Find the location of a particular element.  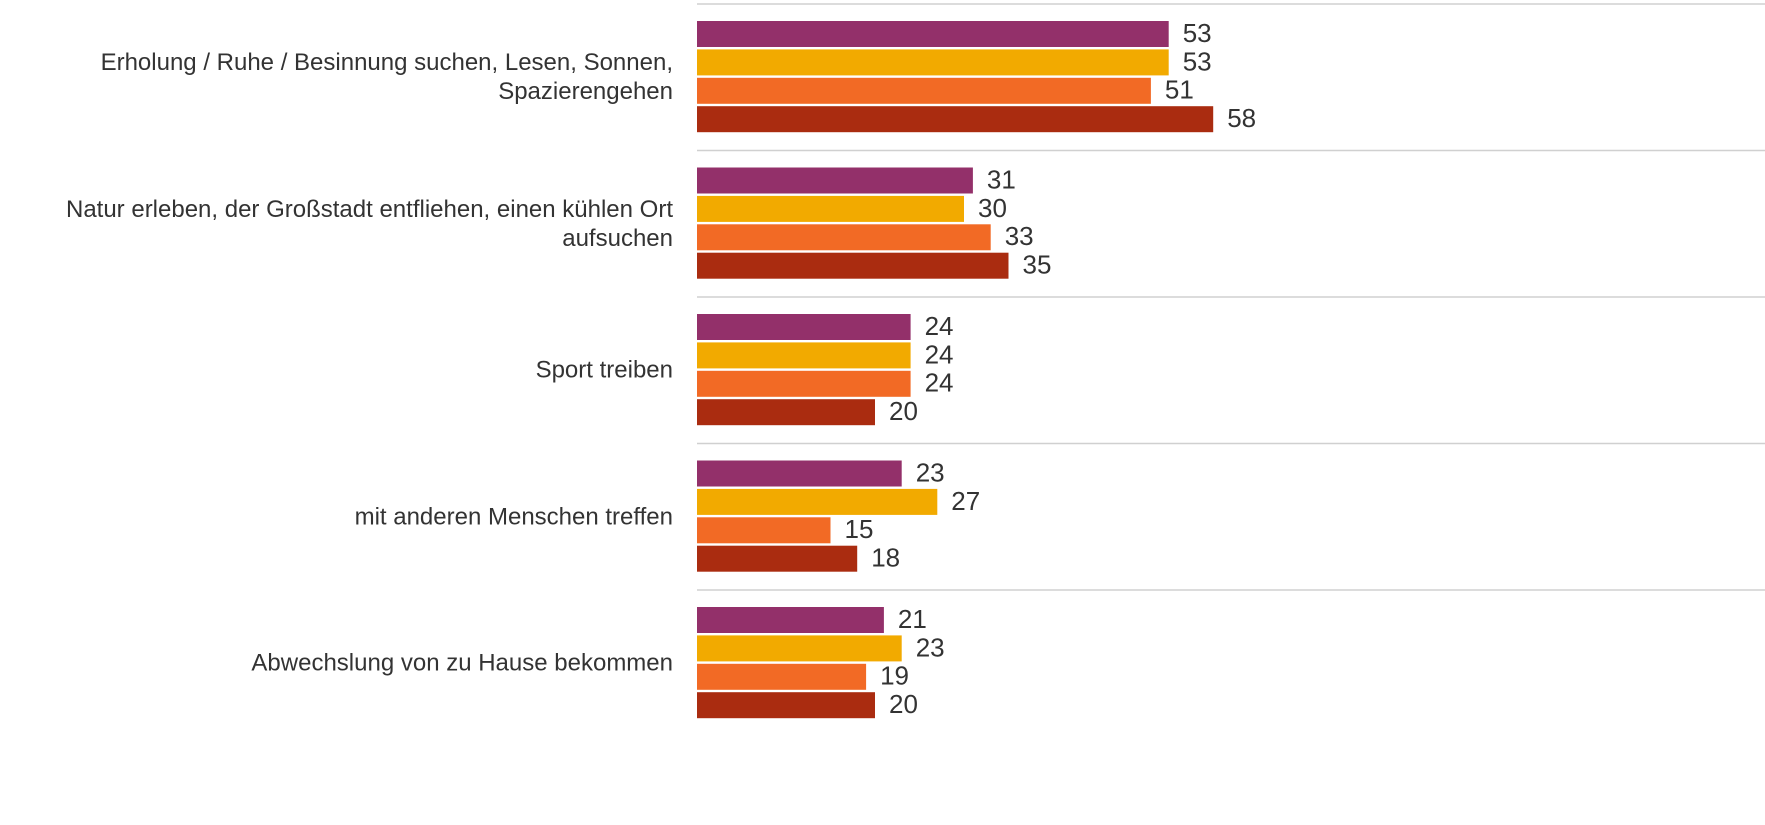

value-label: 15 is located at coordinates (859, 529).